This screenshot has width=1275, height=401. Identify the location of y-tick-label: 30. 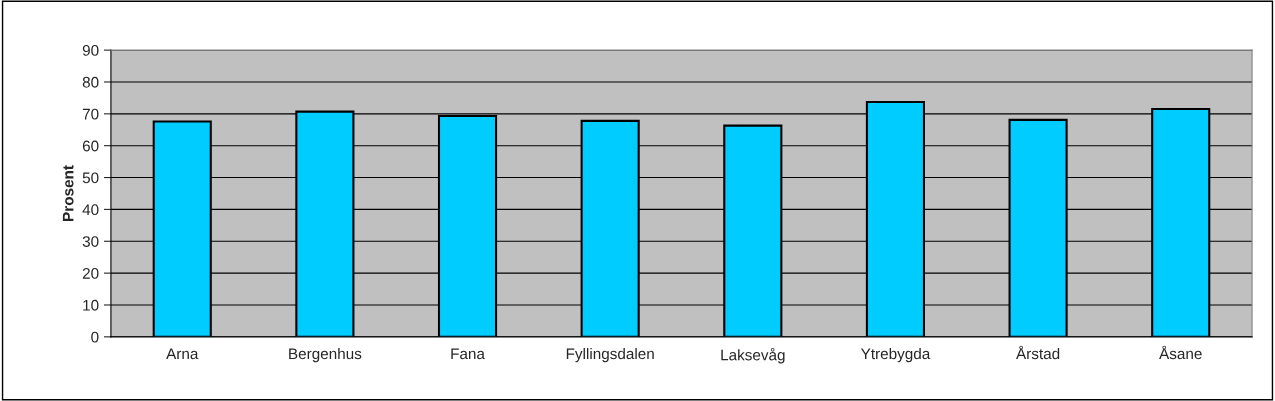
(90, 241).